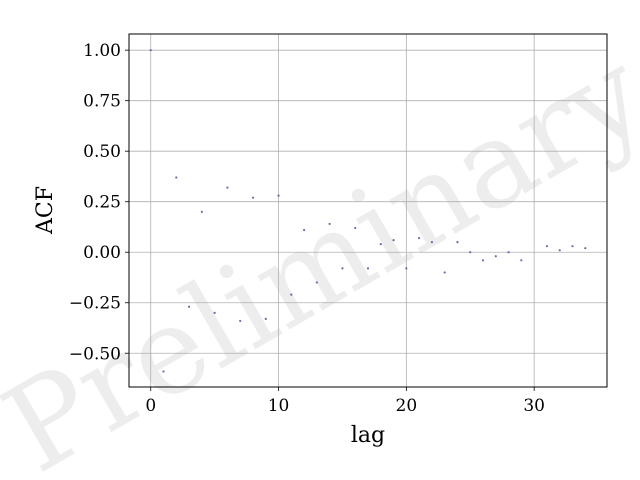 Image resolution: width=640 pixels, height=480 pixels. What do you see at coordinates (150, 406) in the screenshot?
I see `x-tick-label: 0` at bounding box center [150, 406].